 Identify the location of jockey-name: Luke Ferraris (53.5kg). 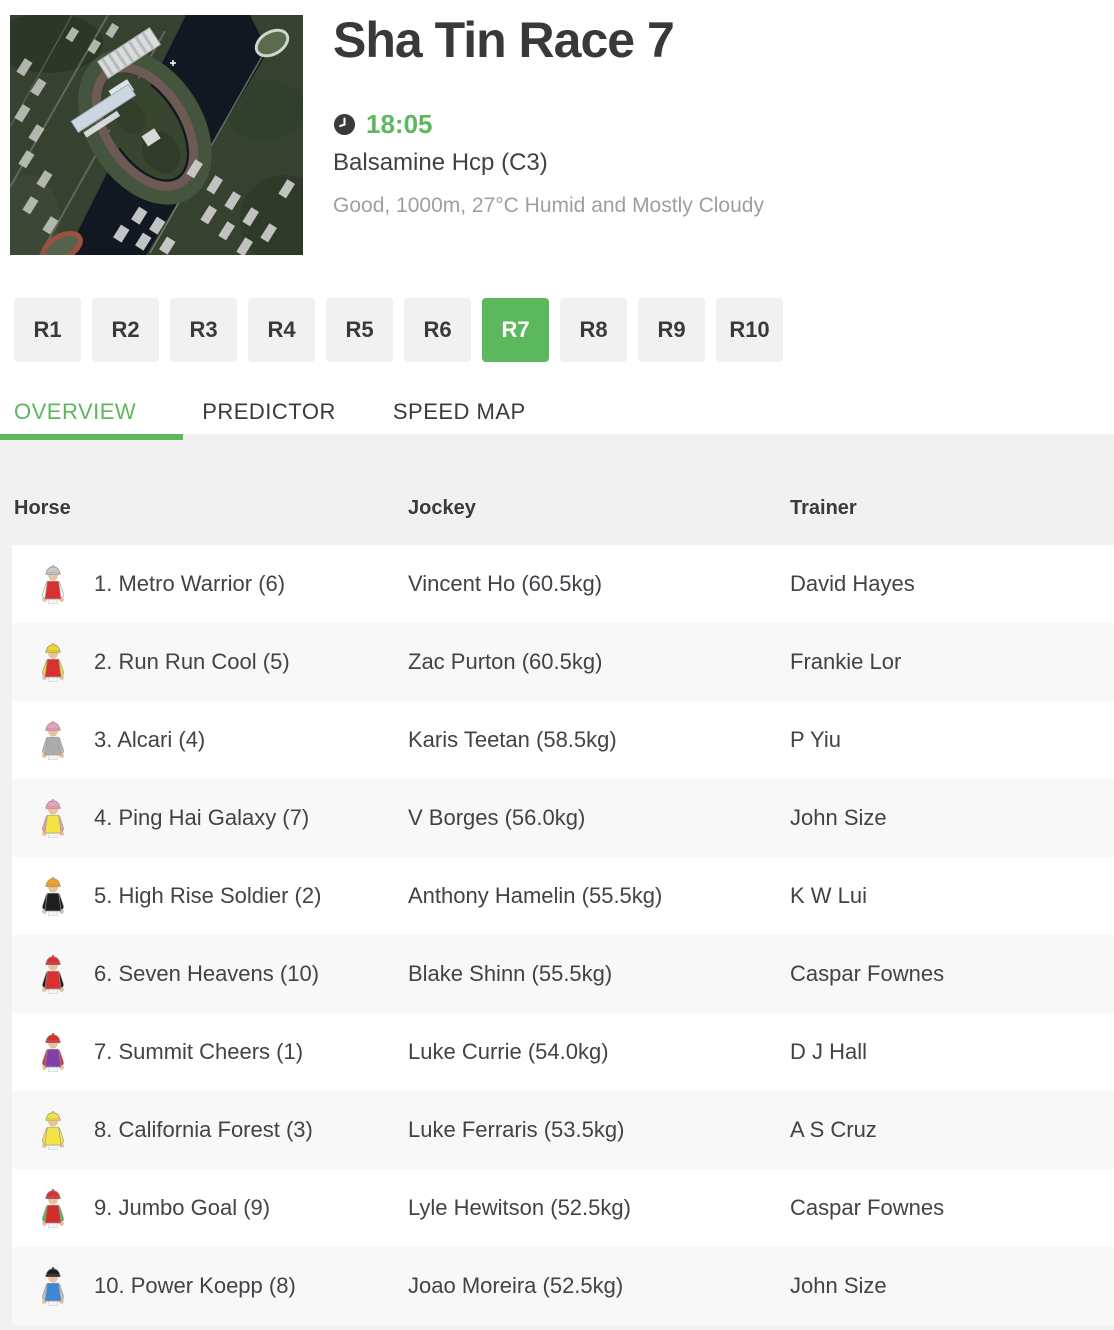
(516, 1129).